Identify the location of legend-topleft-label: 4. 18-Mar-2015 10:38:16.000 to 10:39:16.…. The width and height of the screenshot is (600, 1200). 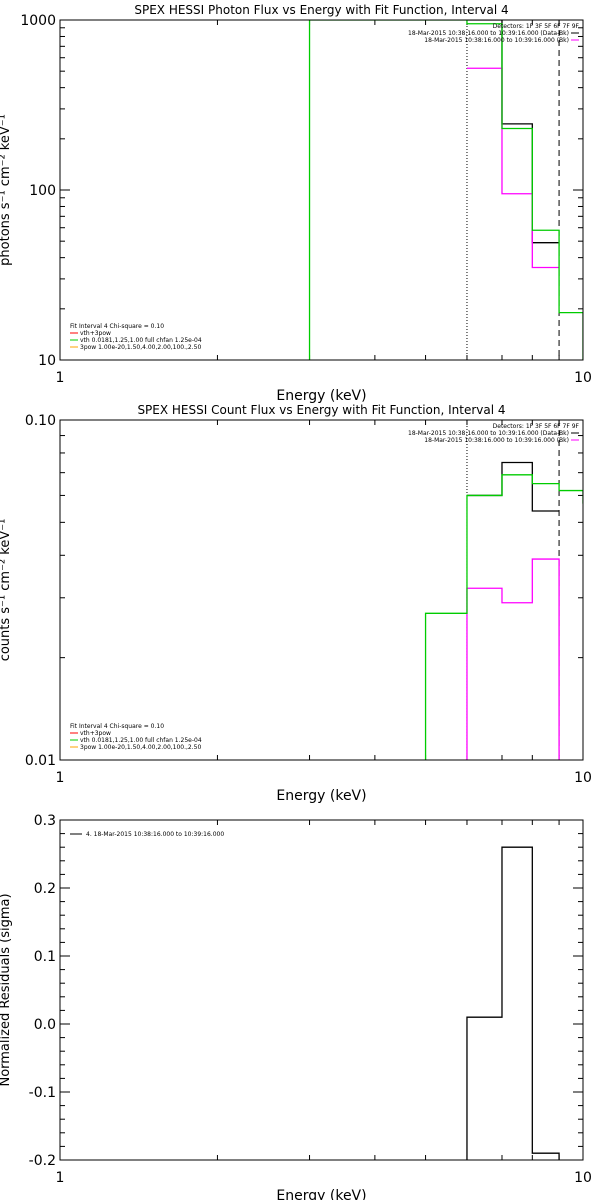
(155, 834).